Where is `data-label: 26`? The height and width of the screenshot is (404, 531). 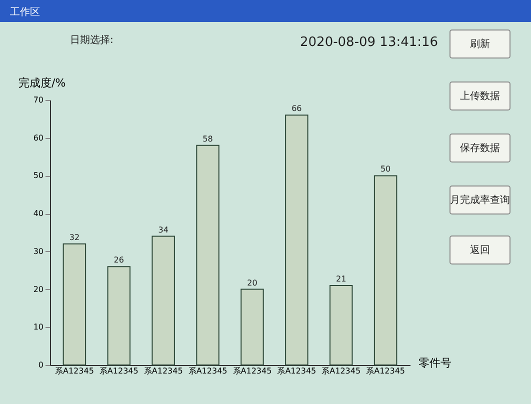
data-label: 26 is located at coordinates (119, 260).